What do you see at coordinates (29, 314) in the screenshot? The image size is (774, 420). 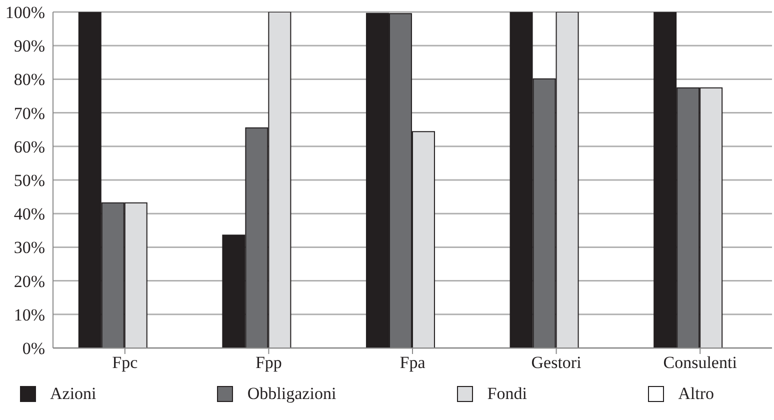 I see `y-tick-label: 10%` at bounding box center [29, 314].